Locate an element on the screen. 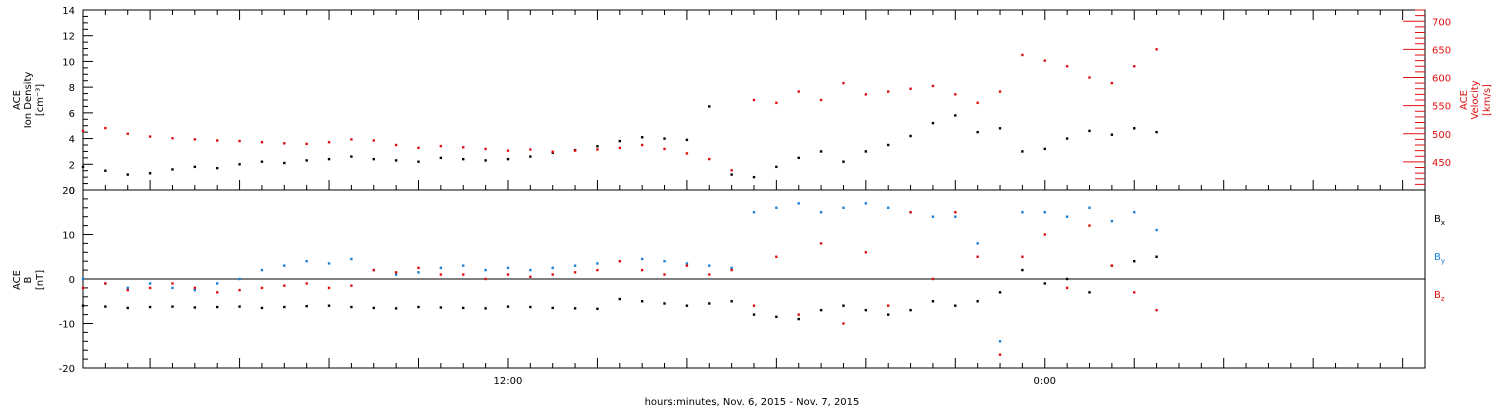 The image size is (1500, 410). b-tick-label: -10 is located at coordinates (67, 325).